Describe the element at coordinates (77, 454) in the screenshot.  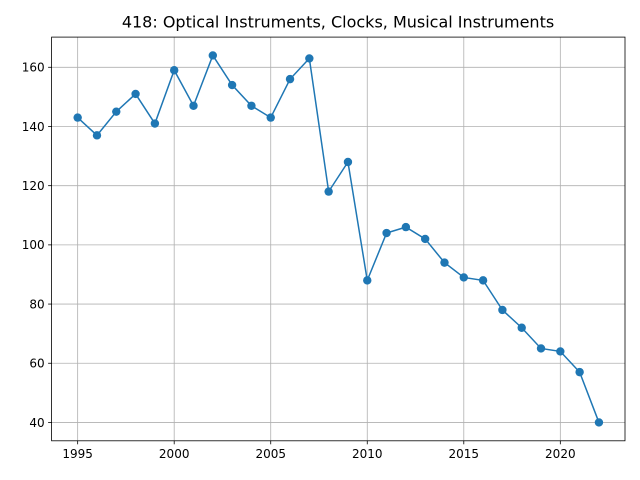
I see `x-tick-label: 1995` at that location.